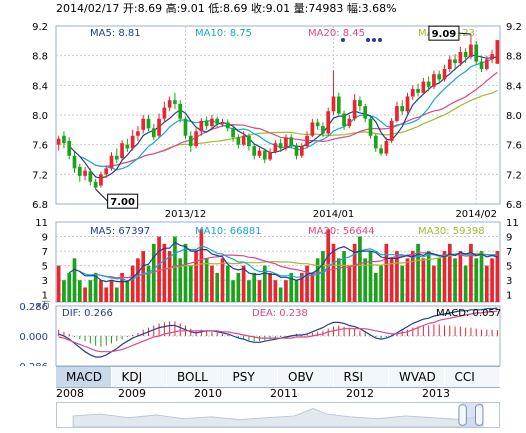 This screenshot has width=526, height=433. What do you see at coordinates (278, 415) in the screenshot?
I see `timeline-navigator` at bounding box center [278, 415].